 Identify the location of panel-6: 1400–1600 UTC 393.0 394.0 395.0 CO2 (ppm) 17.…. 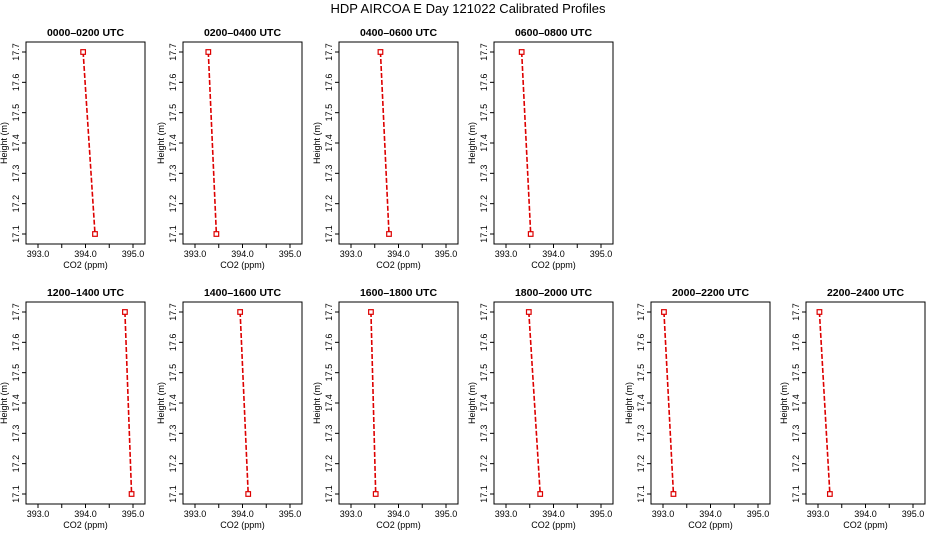
(229, 408).